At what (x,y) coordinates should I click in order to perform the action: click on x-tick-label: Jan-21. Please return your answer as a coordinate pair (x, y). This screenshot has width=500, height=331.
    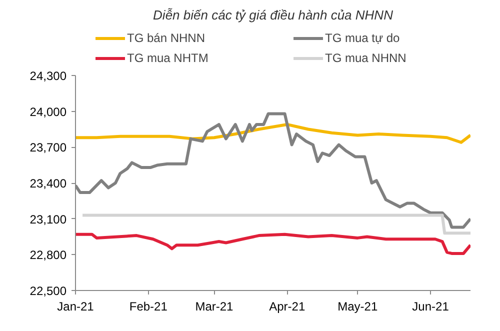
    Looking at the image, I should click on (75, 307).